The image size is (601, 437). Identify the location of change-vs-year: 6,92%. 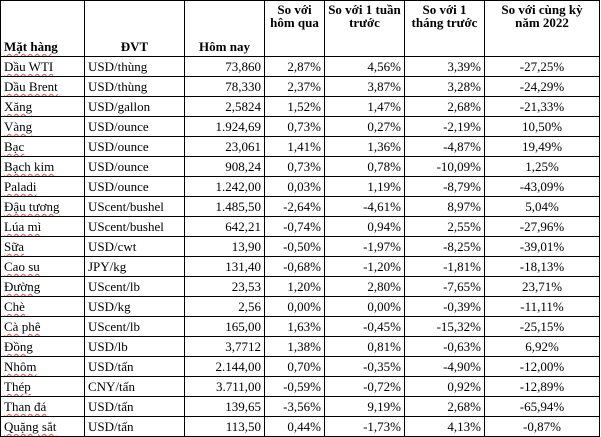
(542, 346).